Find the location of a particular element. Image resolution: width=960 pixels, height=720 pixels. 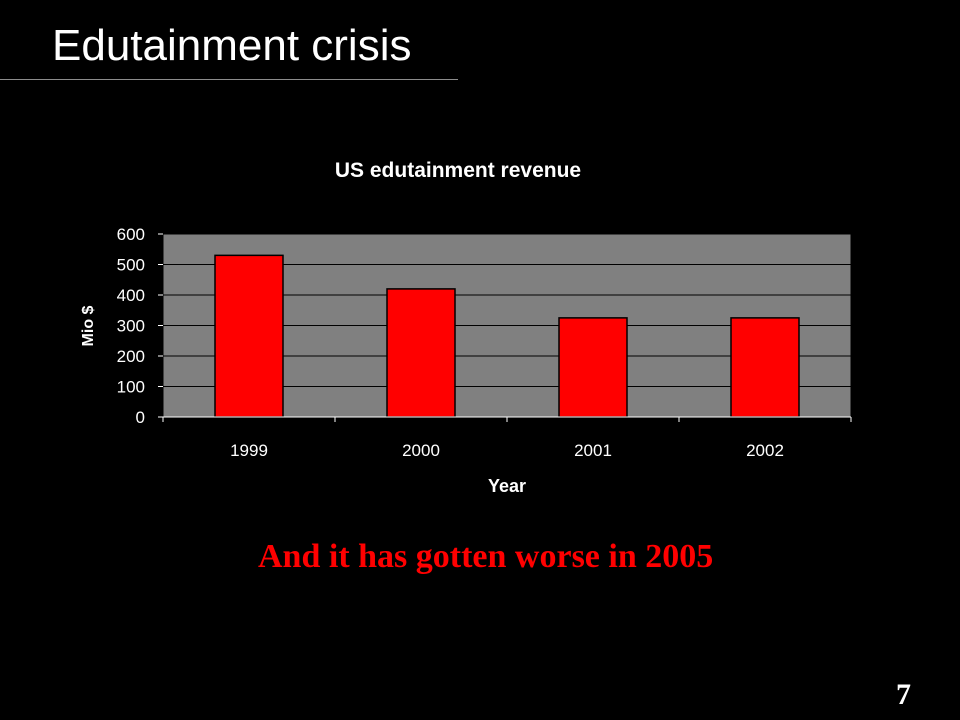

y-axis-ticks: 0 100 200 300 400 500 600 is located at coordinates (140, 326).